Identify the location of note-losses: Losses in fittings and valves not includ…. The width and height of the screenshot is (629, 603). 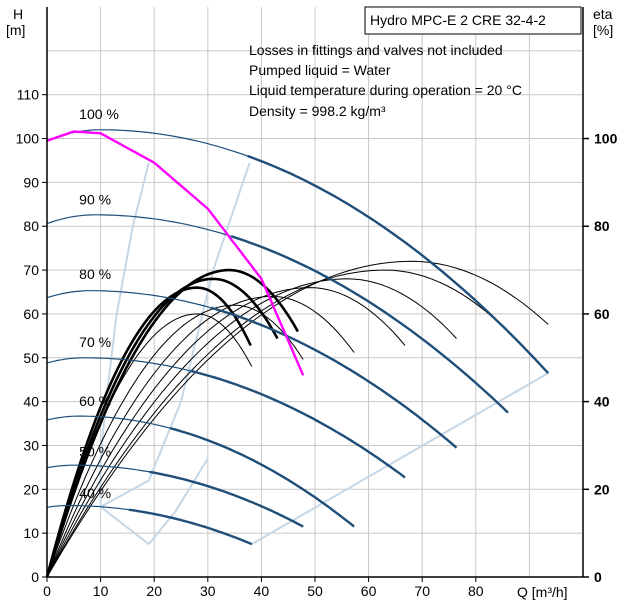
(376, 50).